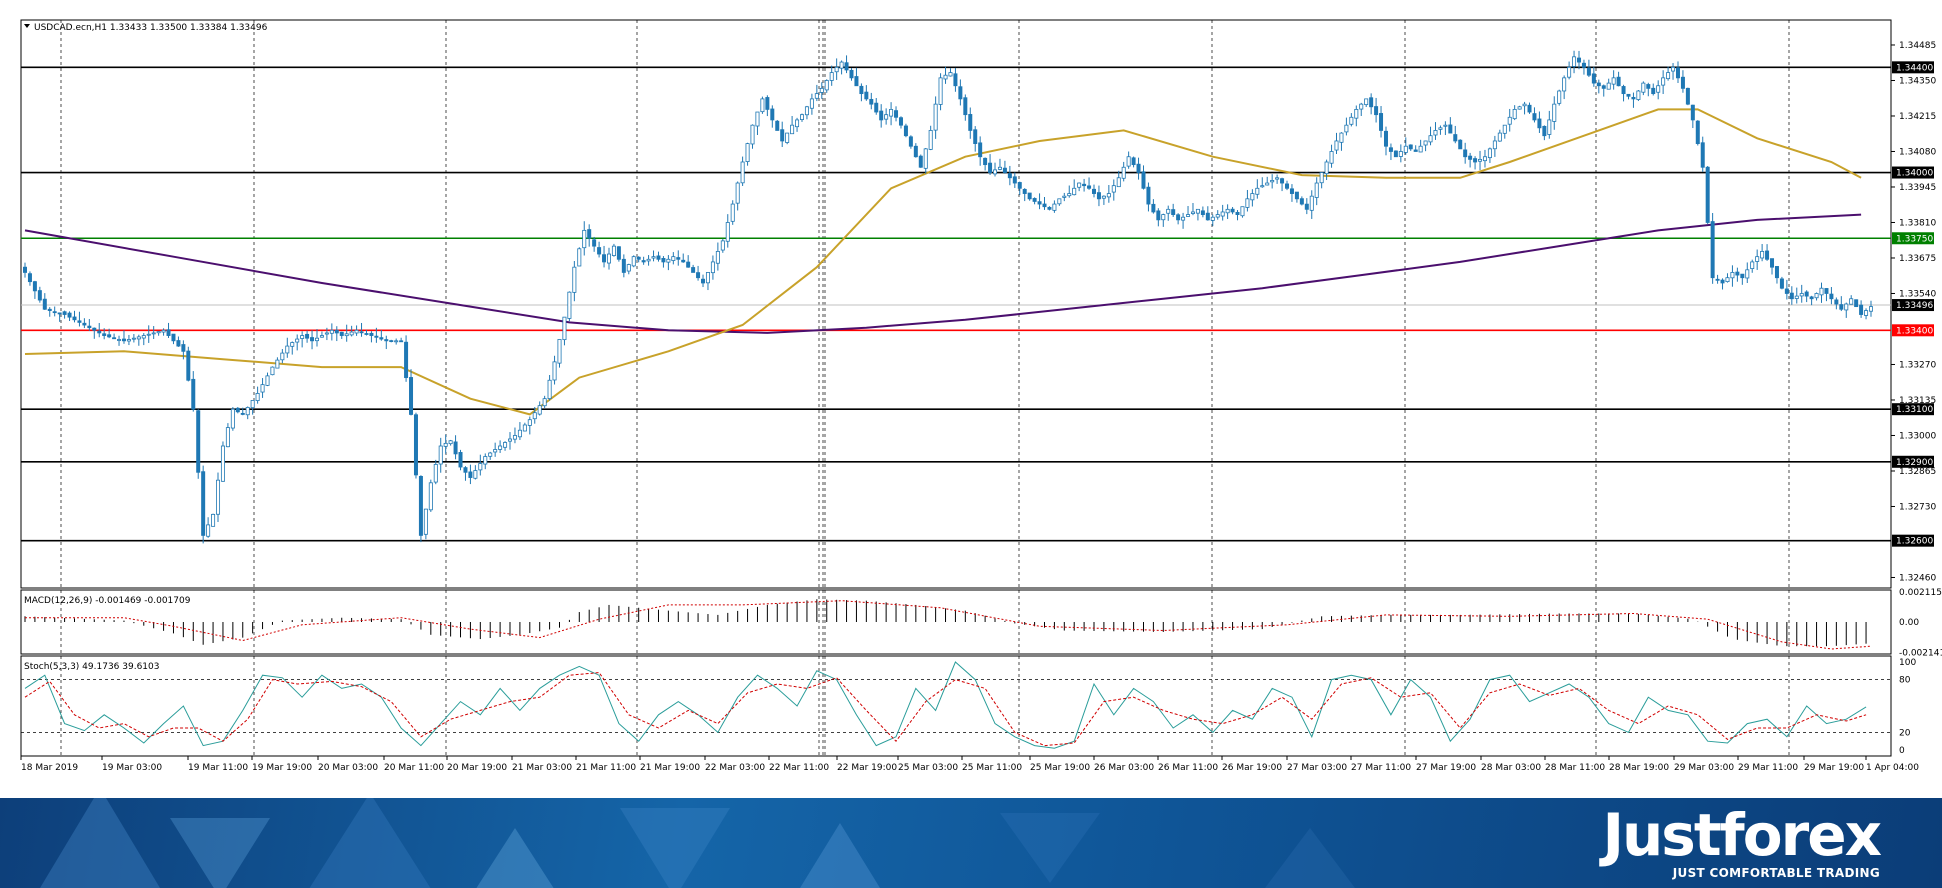  Describe the element at coordinates (542, 768) in the screenshot. I see `x-tick-label: 21 Mar 03:00` at that location.